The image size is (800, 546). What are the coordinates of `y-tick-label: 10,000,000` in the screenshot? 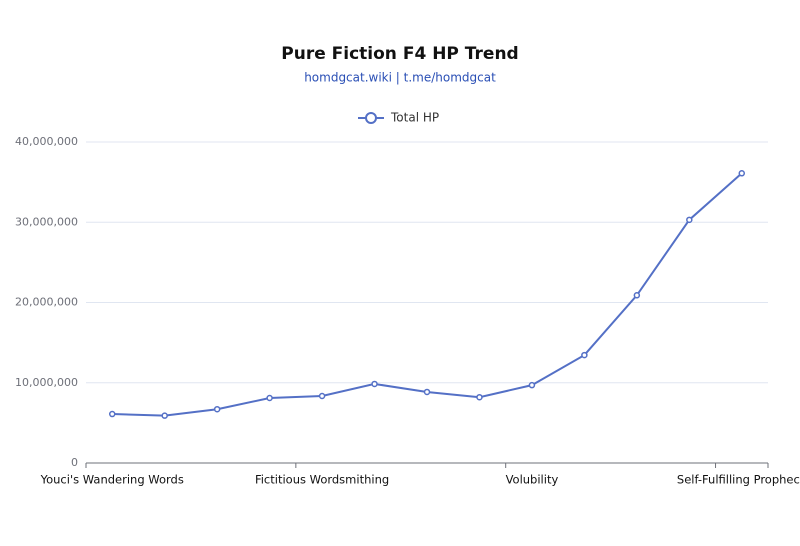 It's located at (46, 382).